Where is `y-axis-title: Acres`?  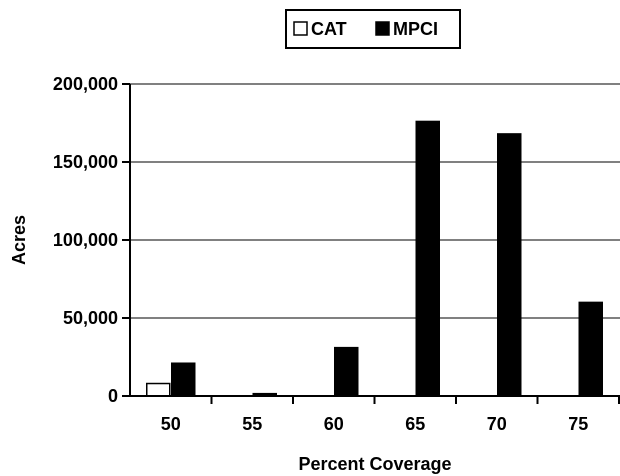 y-axis-title: Acres is located at coordinates (19, 240).